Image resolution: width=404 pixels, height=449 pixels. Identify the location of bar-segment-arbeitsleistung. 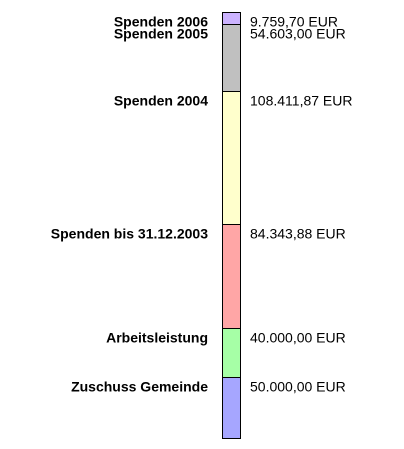
(231, 353).